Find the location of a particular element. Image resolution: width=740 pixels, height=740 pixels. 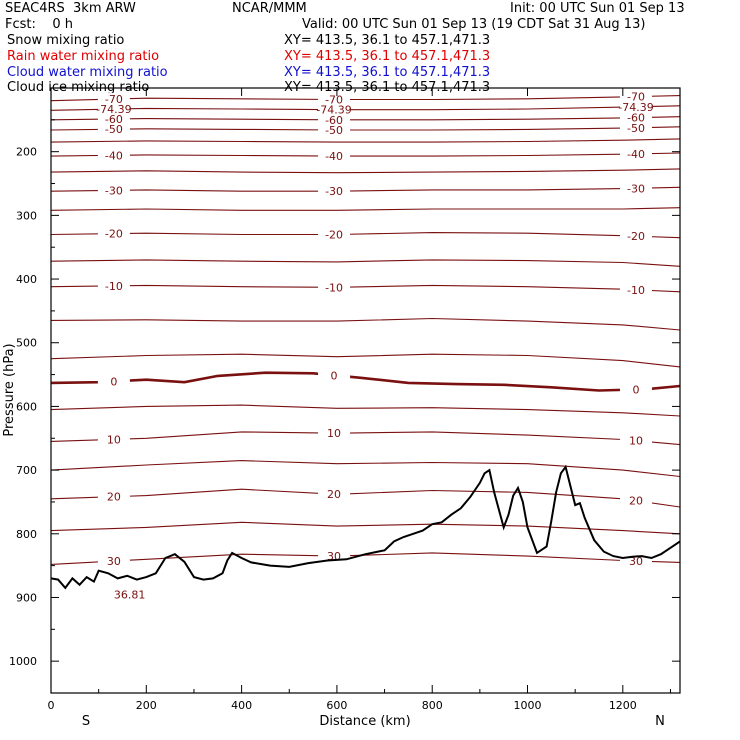

field-rain-name: Rain water mixing ratio is located at coordinates (83, 56).